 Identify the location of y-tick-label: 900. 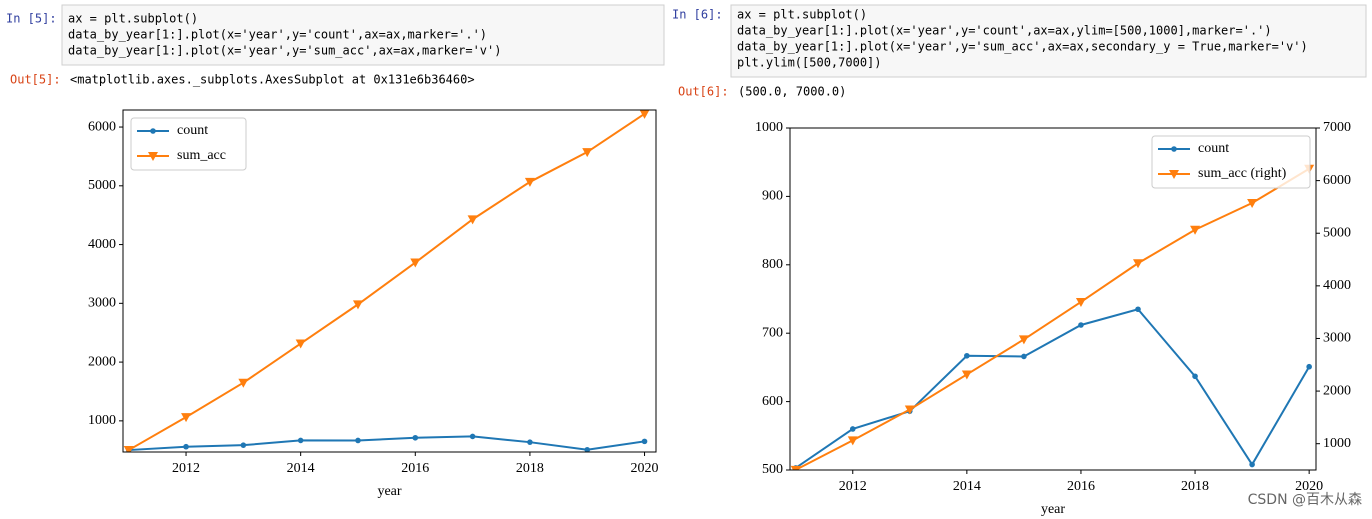
(772, 196).